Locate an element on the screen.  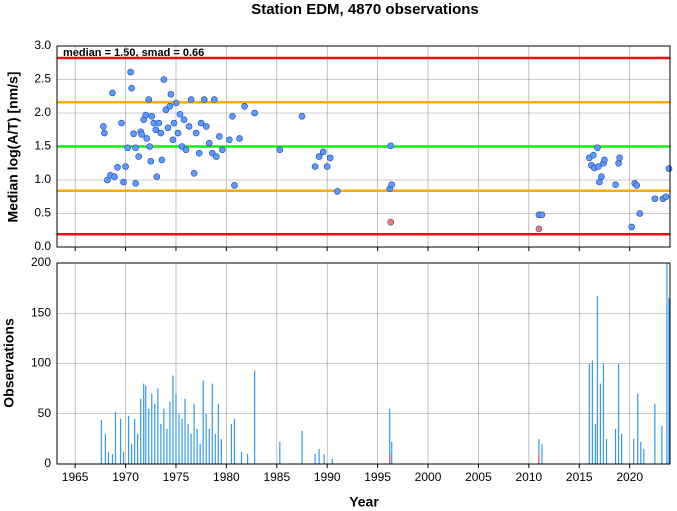
y-tick-label: 150 is located at coordinates (41, 312).